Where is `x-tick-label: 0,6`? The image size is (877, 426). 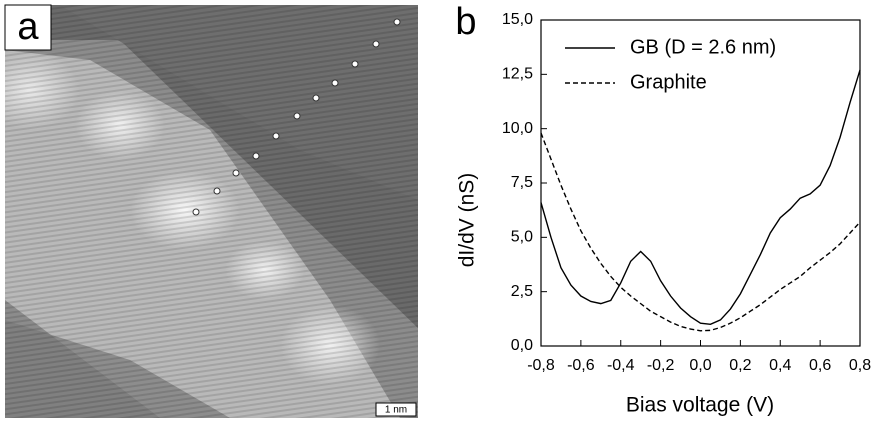
x-tick-label: 0,6 is located at coordinates (820, 365).